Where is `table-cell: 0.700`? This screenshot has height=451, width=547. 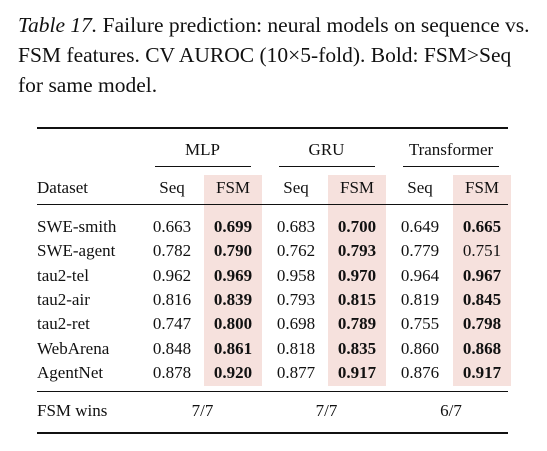
table-cell: 0.700 is located at coordinates (357, 226).